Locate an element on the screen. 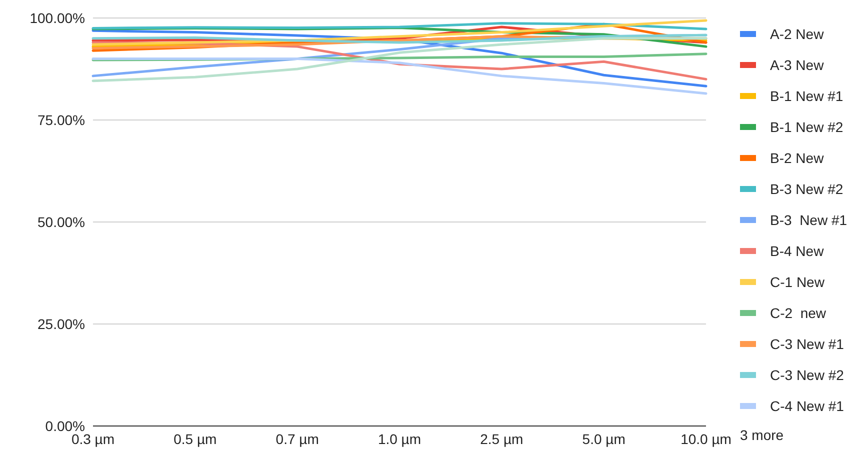  legend-label: B-3 New #1 is located at coordinates (809, 220).